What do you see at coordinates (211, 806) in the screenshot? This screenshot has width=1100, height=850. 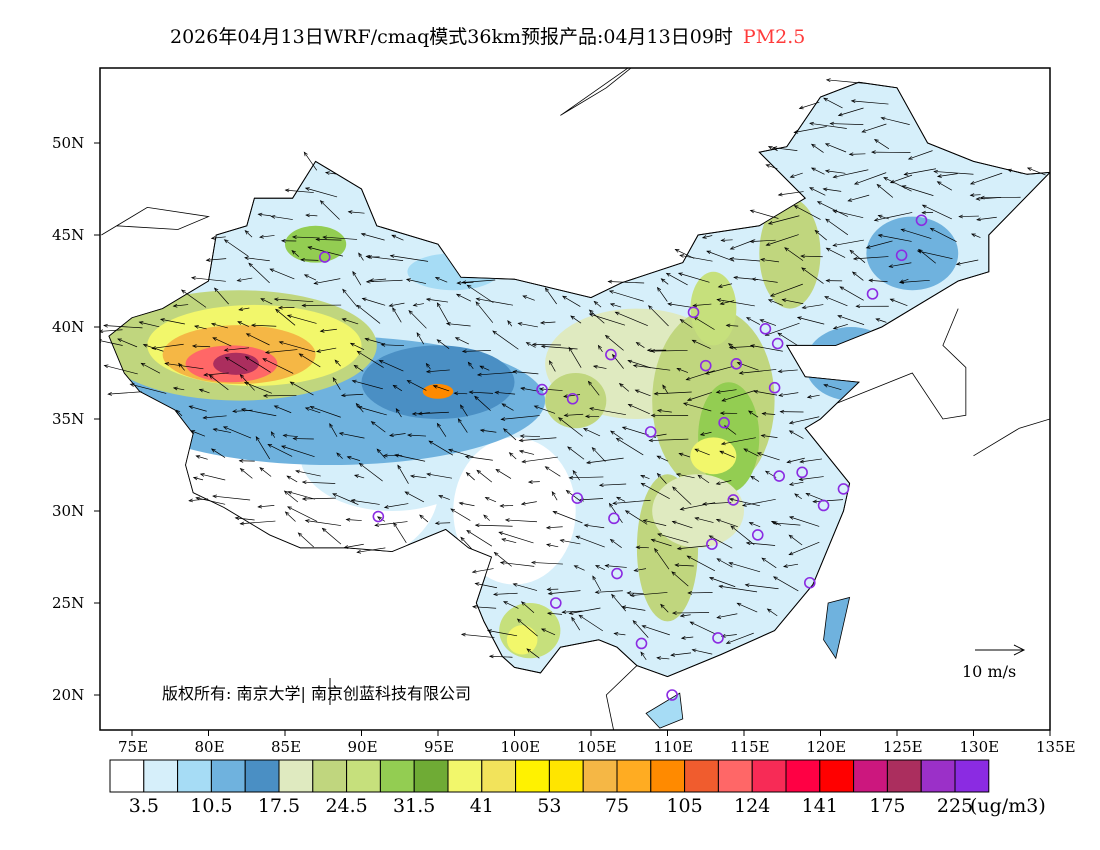 I see `colorbar-label: 10.5` at bounding box center [211, 806].